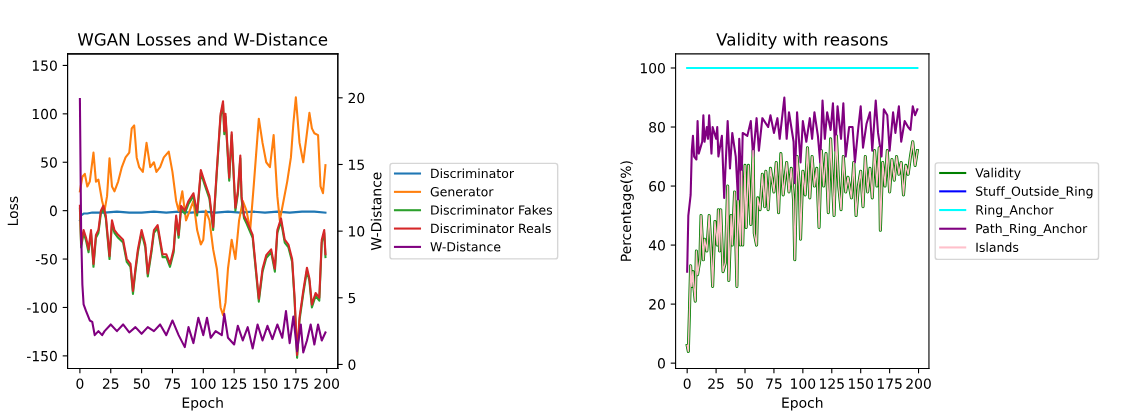  What do you see at coordinates (997, 247) in the screenshot?
I see `legend-label: Islands` at bounding box center [997, 247].